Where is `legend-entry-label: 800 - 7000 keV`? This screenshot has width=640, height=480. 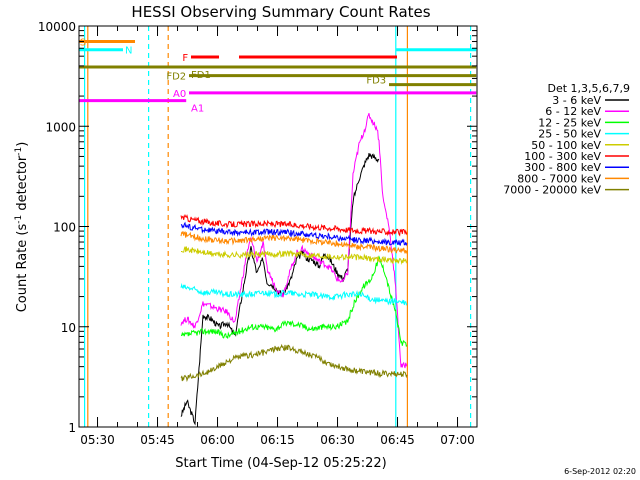
legend-entry-label: 800 - 7000 keV is located at coordinates (559, 178).